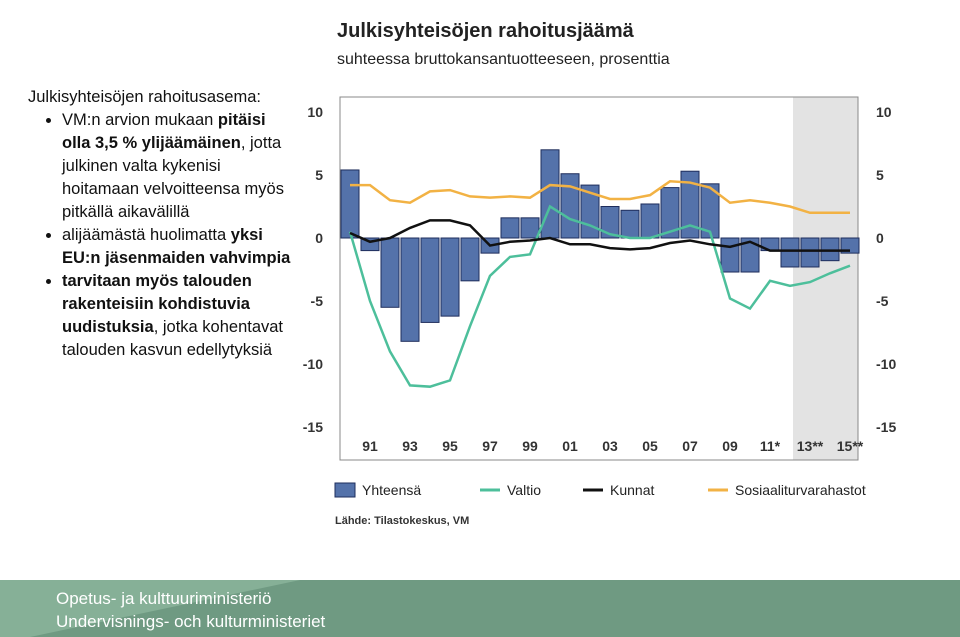 This screenshot has width=960, height=637. I want to click on y2-tick-label: -5, so click(882, 301).